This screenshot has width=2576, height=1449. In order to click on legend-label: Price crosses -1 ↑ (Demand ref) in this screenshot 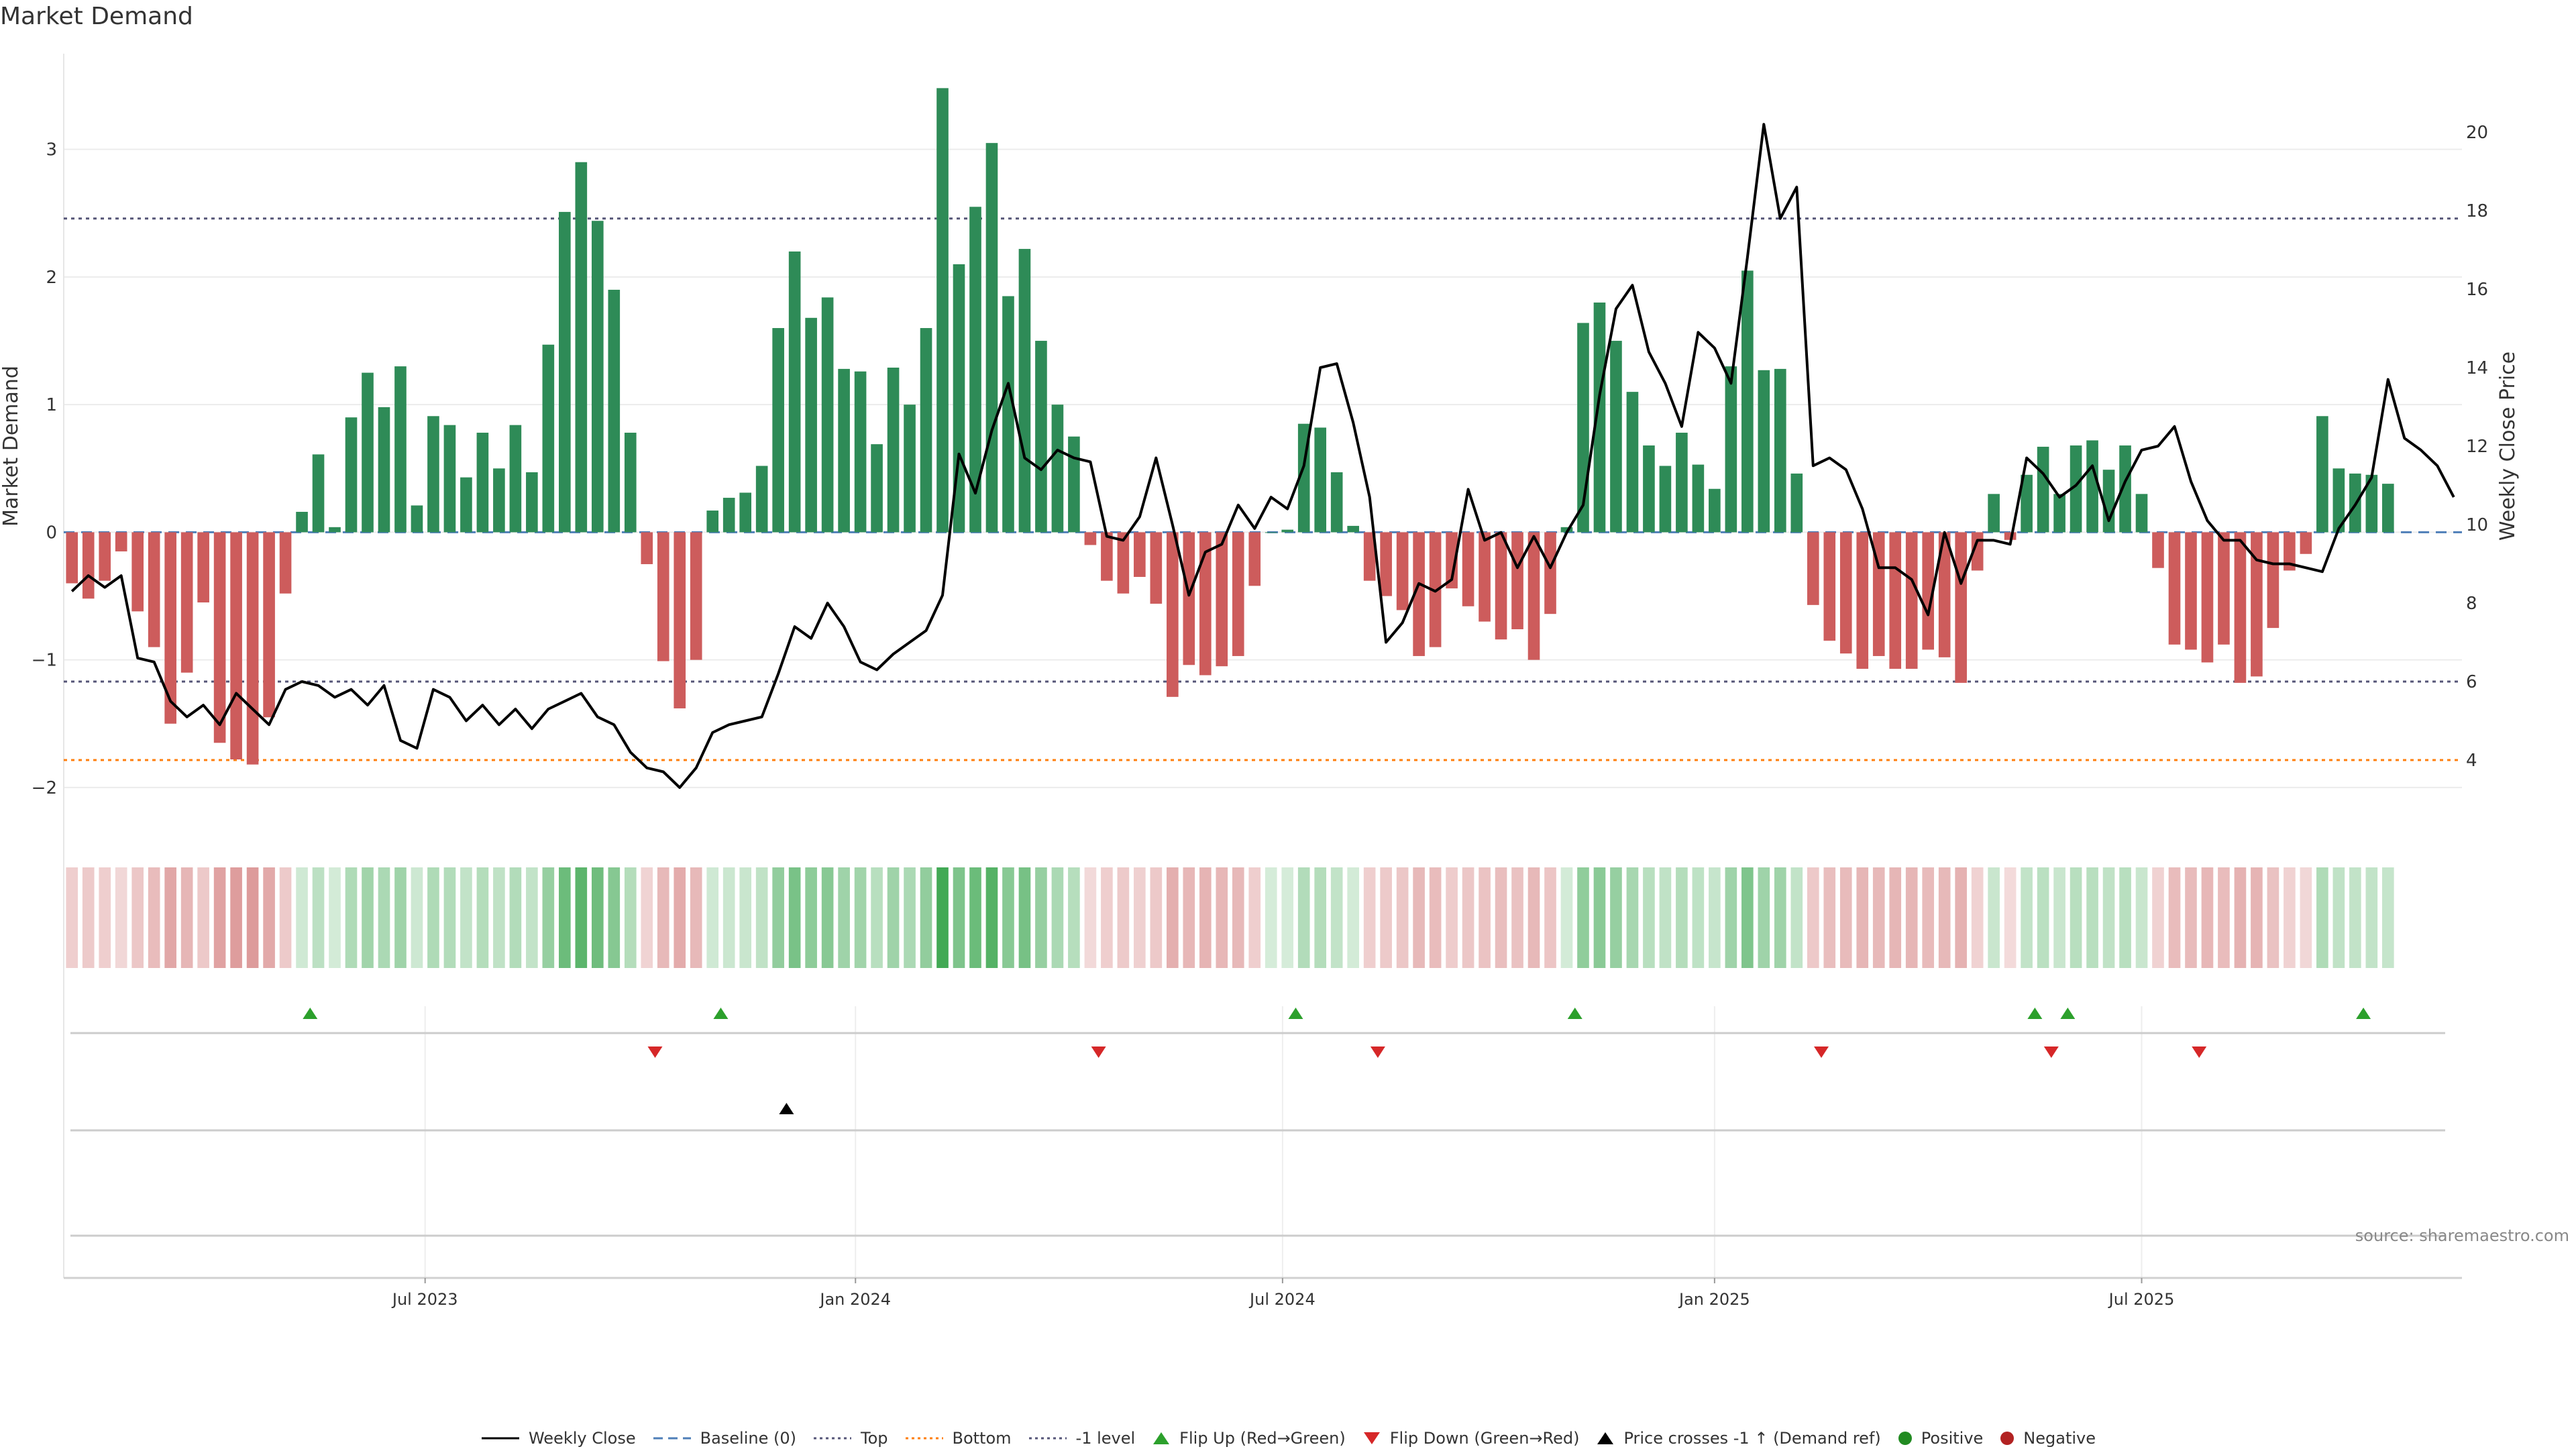, I will do `click(1752, 1438)`.